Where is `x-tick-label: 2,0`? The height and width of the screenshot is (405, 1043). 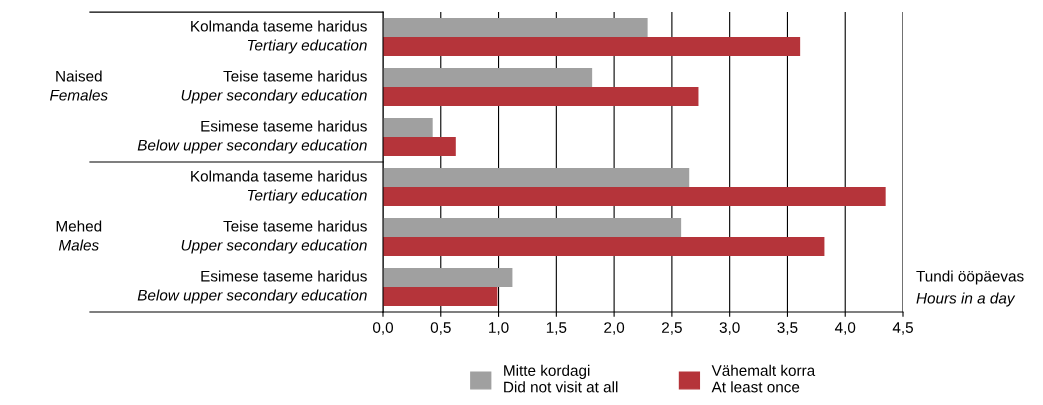 x-tick-label: 2,0 is located at coordinates (614, 328).